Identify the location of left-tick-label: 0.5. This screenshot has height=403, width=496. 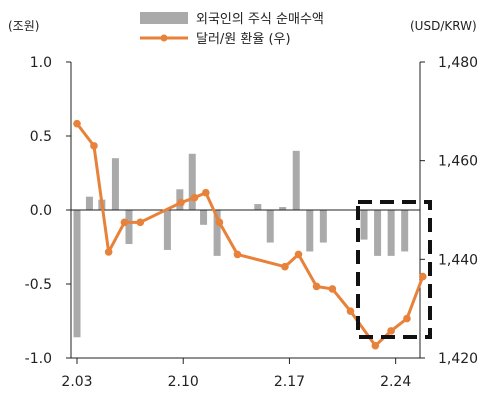
(41, 137).